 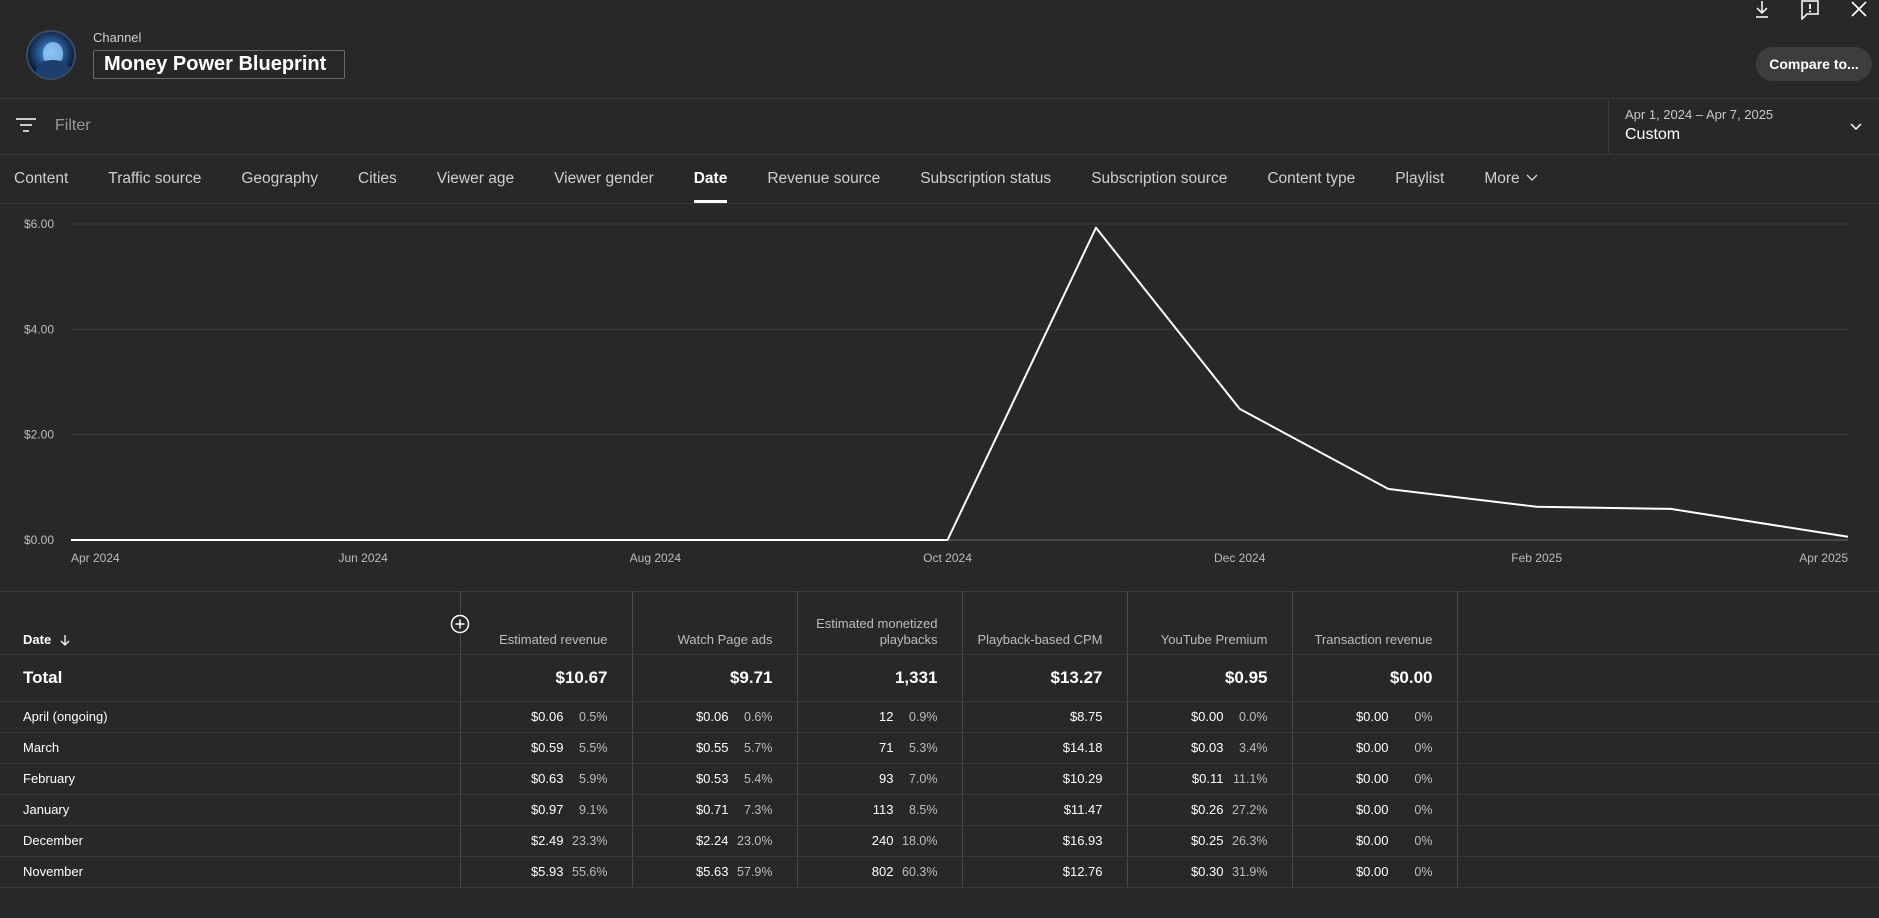 What do you see at coordinates (41, 178) in the screenshot?
I see `tab-content: Content` at bounding box center [41, 178].